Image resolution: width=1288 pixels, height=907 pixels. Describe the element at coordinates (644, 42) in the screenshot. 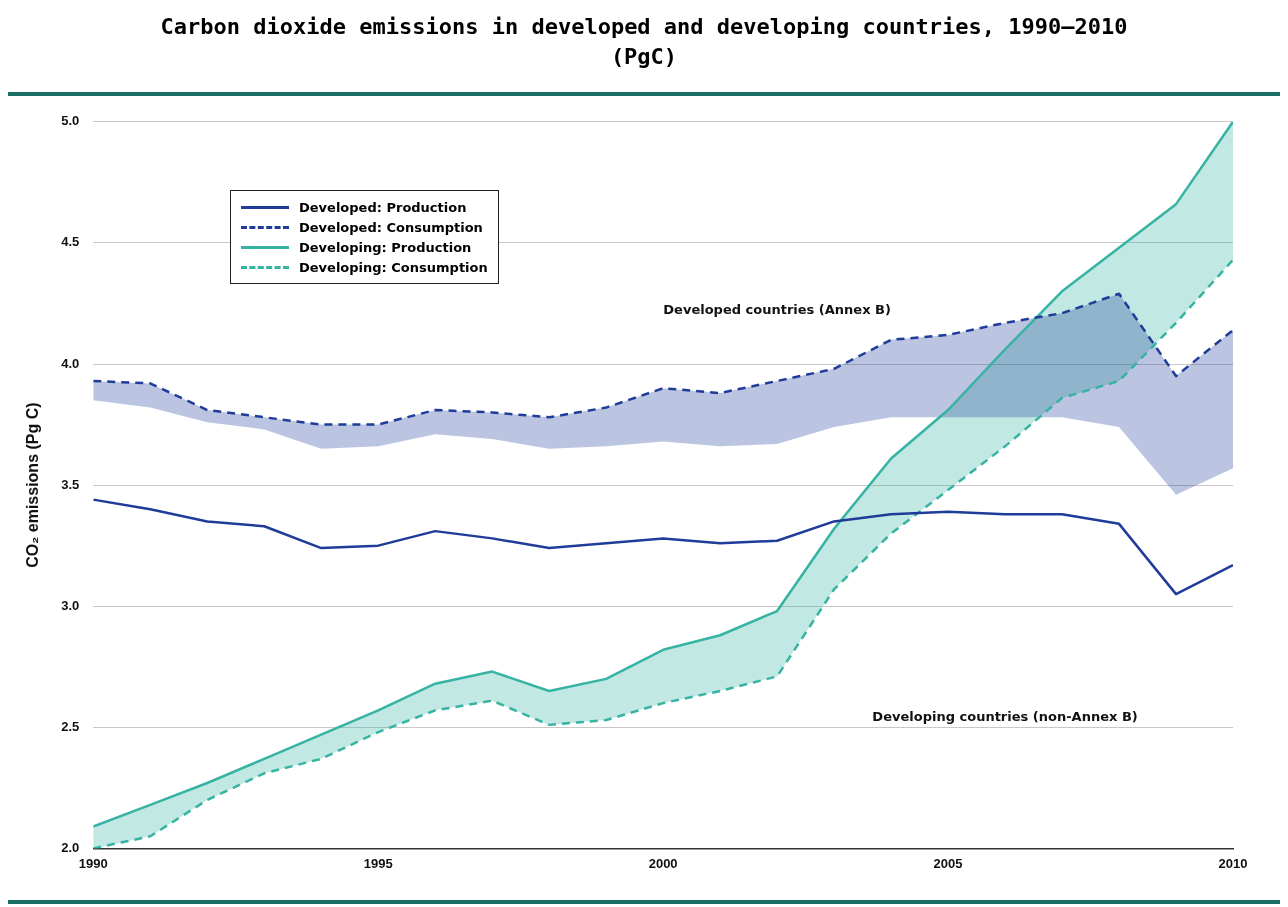

I see `chart-title: Carbon dioxide emissions in developed and developing countries, 1990–2010 (PgC)` at that location.